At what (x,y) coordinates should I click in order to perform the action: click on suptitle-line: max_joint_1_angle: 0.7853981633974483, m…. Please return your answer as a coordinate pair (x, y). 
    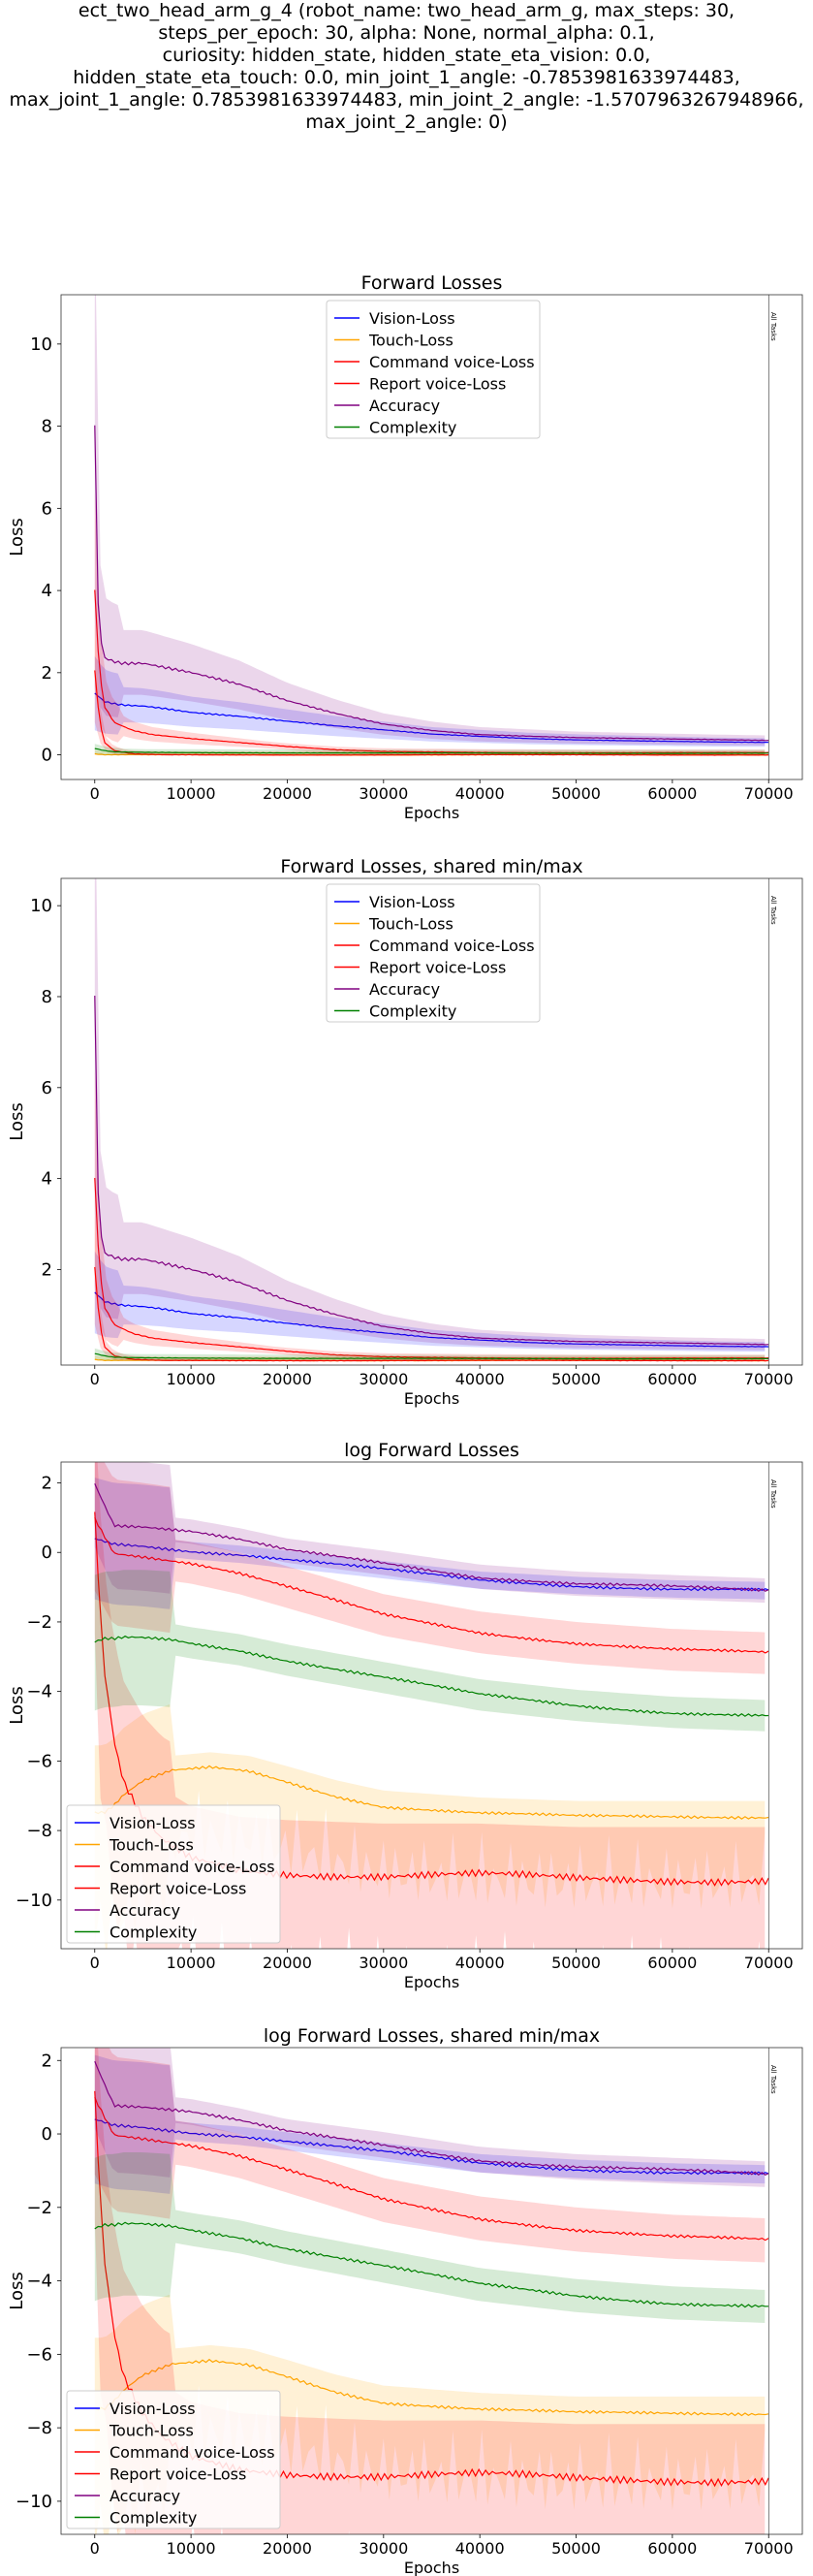
    Looking at the image, I should click on (406, 100).